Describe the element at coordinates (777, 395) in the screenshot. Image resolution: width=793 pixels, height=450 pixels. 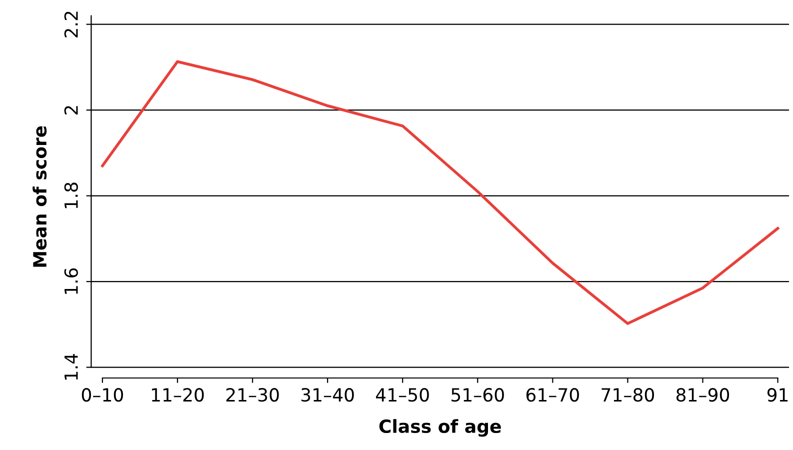
I see `x-tick-label: 91` at that location.